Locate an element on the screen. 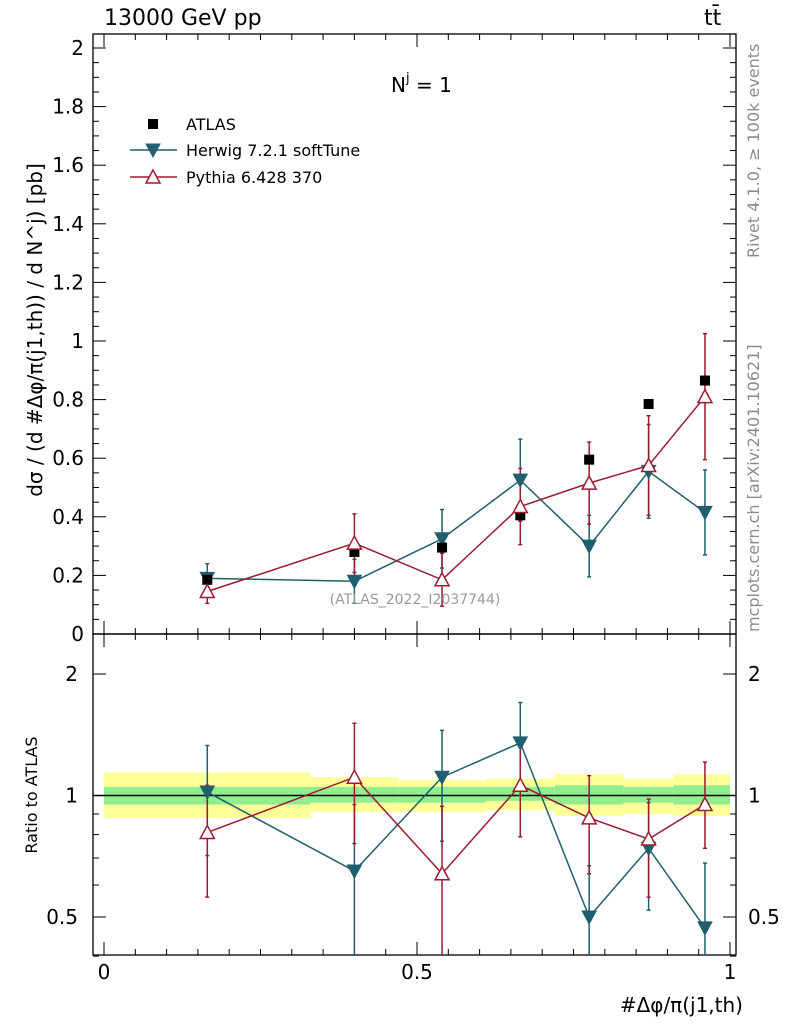  ratio-x-tick-label: 1 is located at coordinates (730, 972).